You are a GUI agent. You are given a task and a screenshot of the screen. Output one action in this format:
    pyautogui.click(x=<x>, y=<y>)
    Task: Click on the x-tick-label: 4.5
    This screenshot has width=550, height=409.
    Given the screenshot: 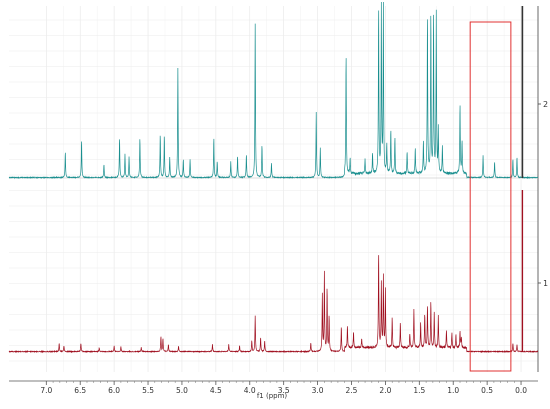 What is the action you would take?
    pyautogui.click(x=216, y=390)
    